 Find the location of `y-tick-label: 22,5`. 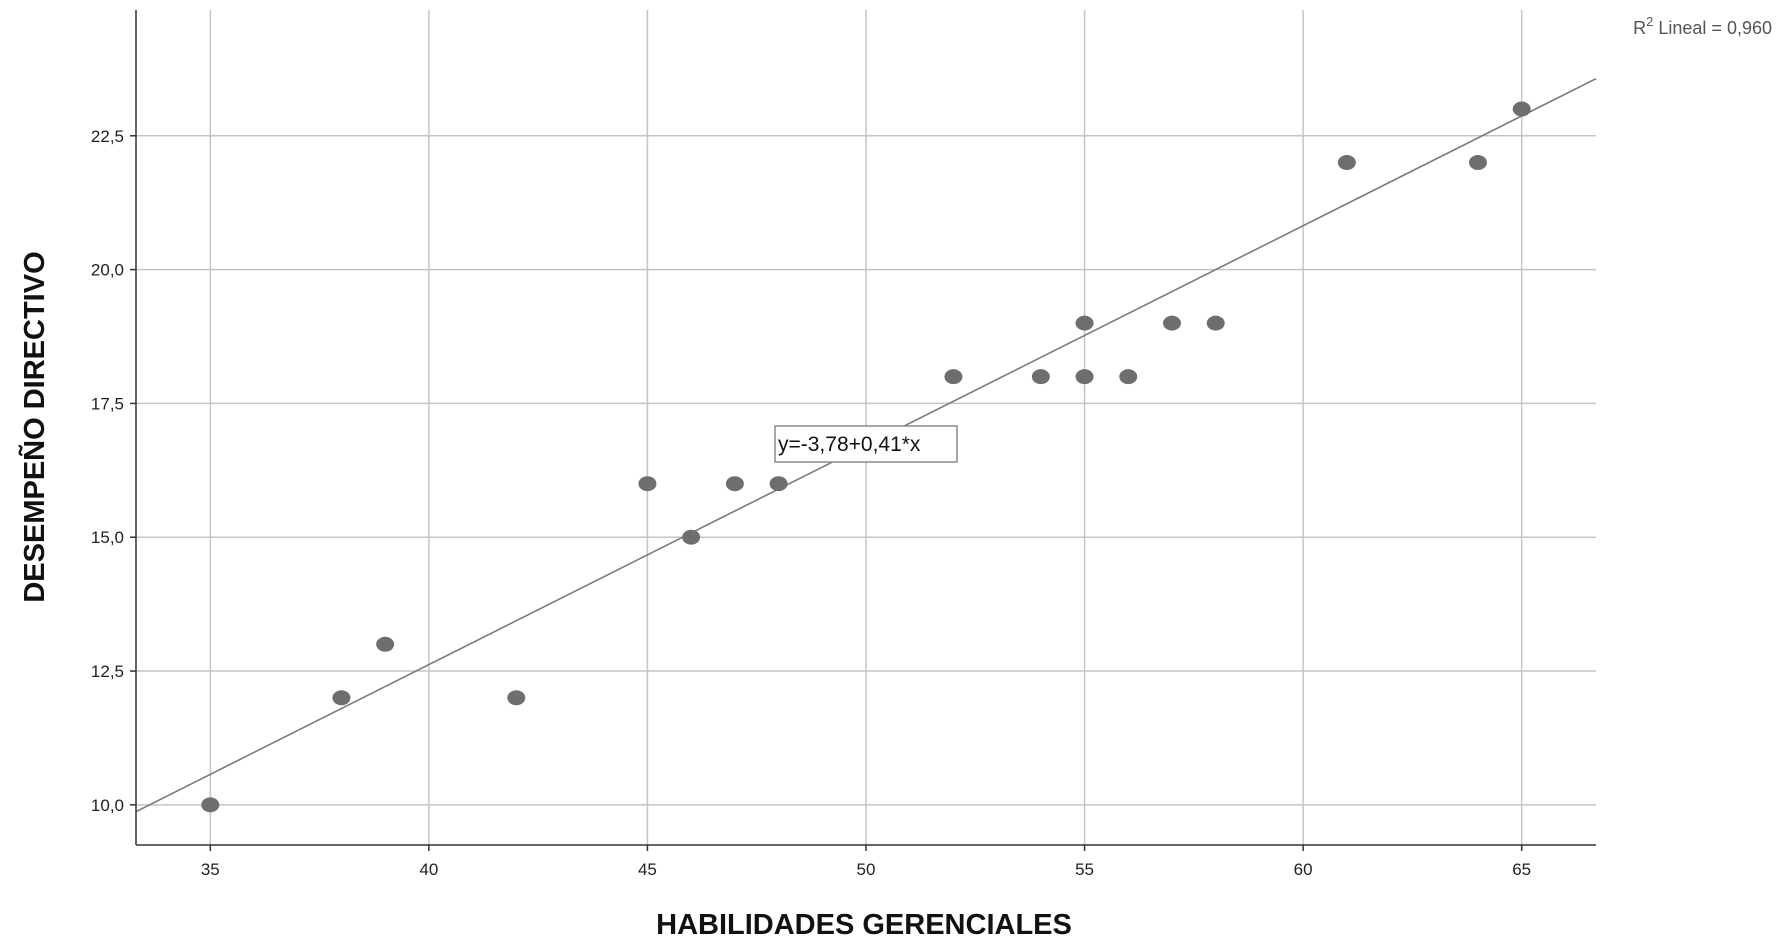

y-tick-label: 22,5 is located at coordinates (107, 136).